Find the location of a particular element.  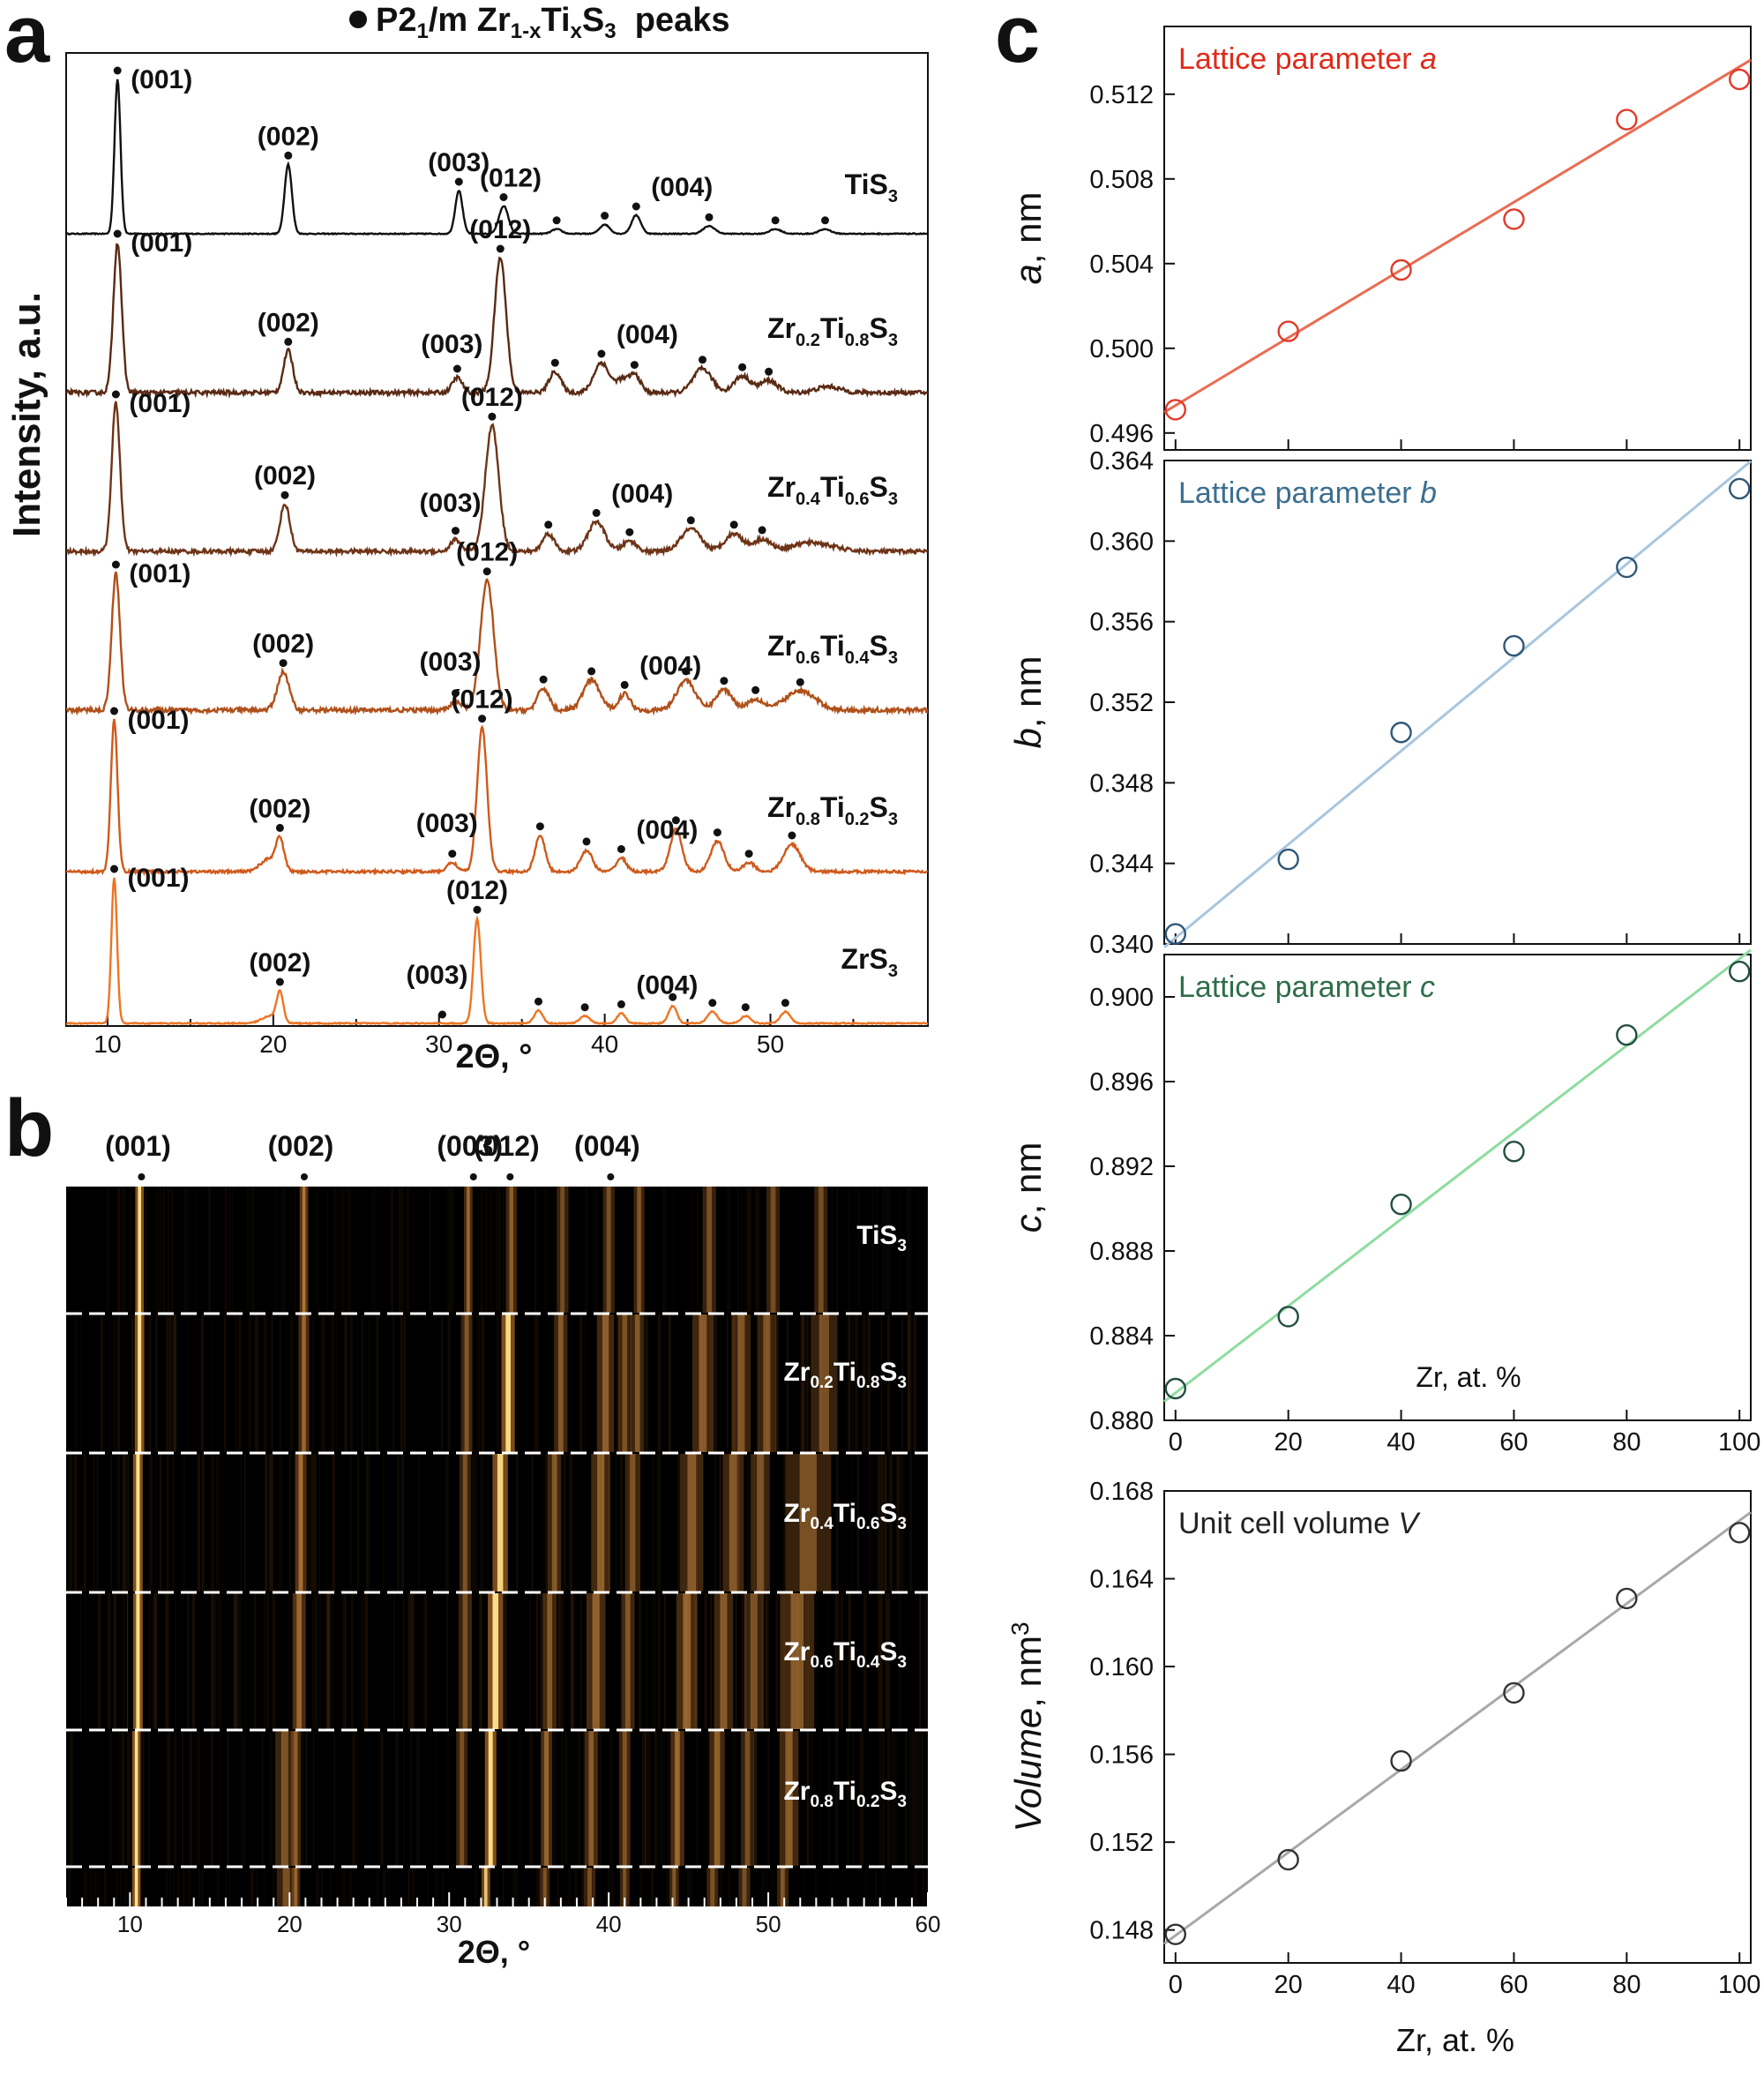

x-tick-label: 100 is located at coordinates (1739, 1985).